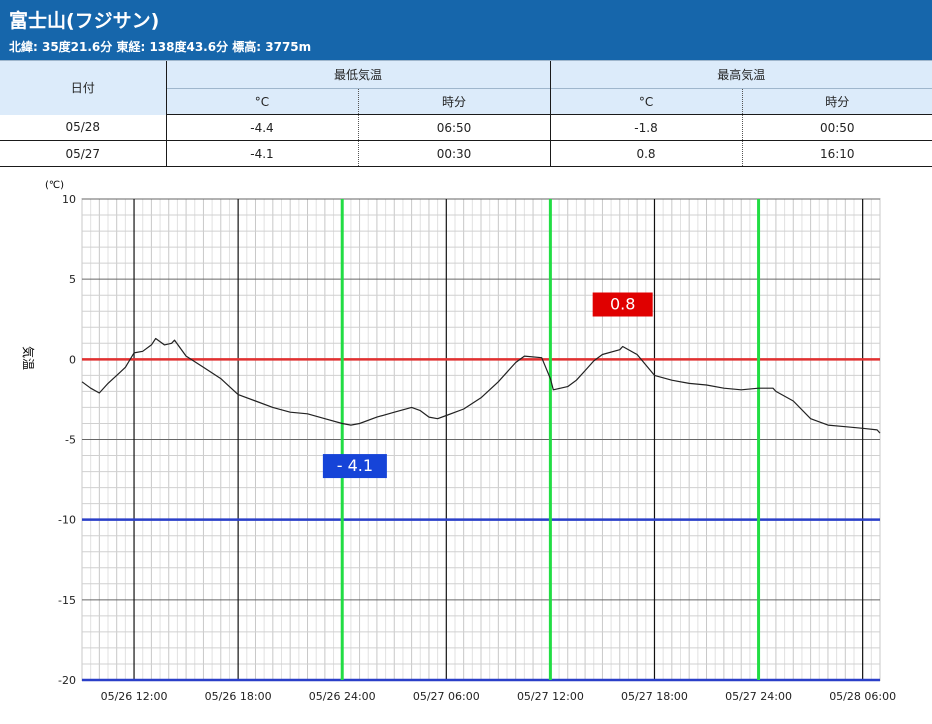 The width and height of the screenshot is (932, 724). I want to click on x-tick-label: 05/27 12:00, so click(550, 696).